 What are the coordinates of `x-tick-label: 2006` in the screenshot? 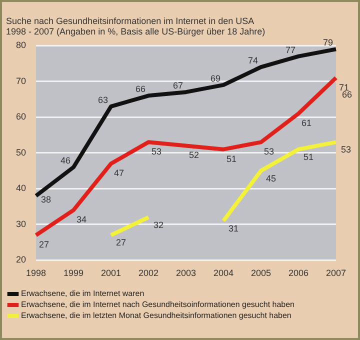 It's located at (298, 273).